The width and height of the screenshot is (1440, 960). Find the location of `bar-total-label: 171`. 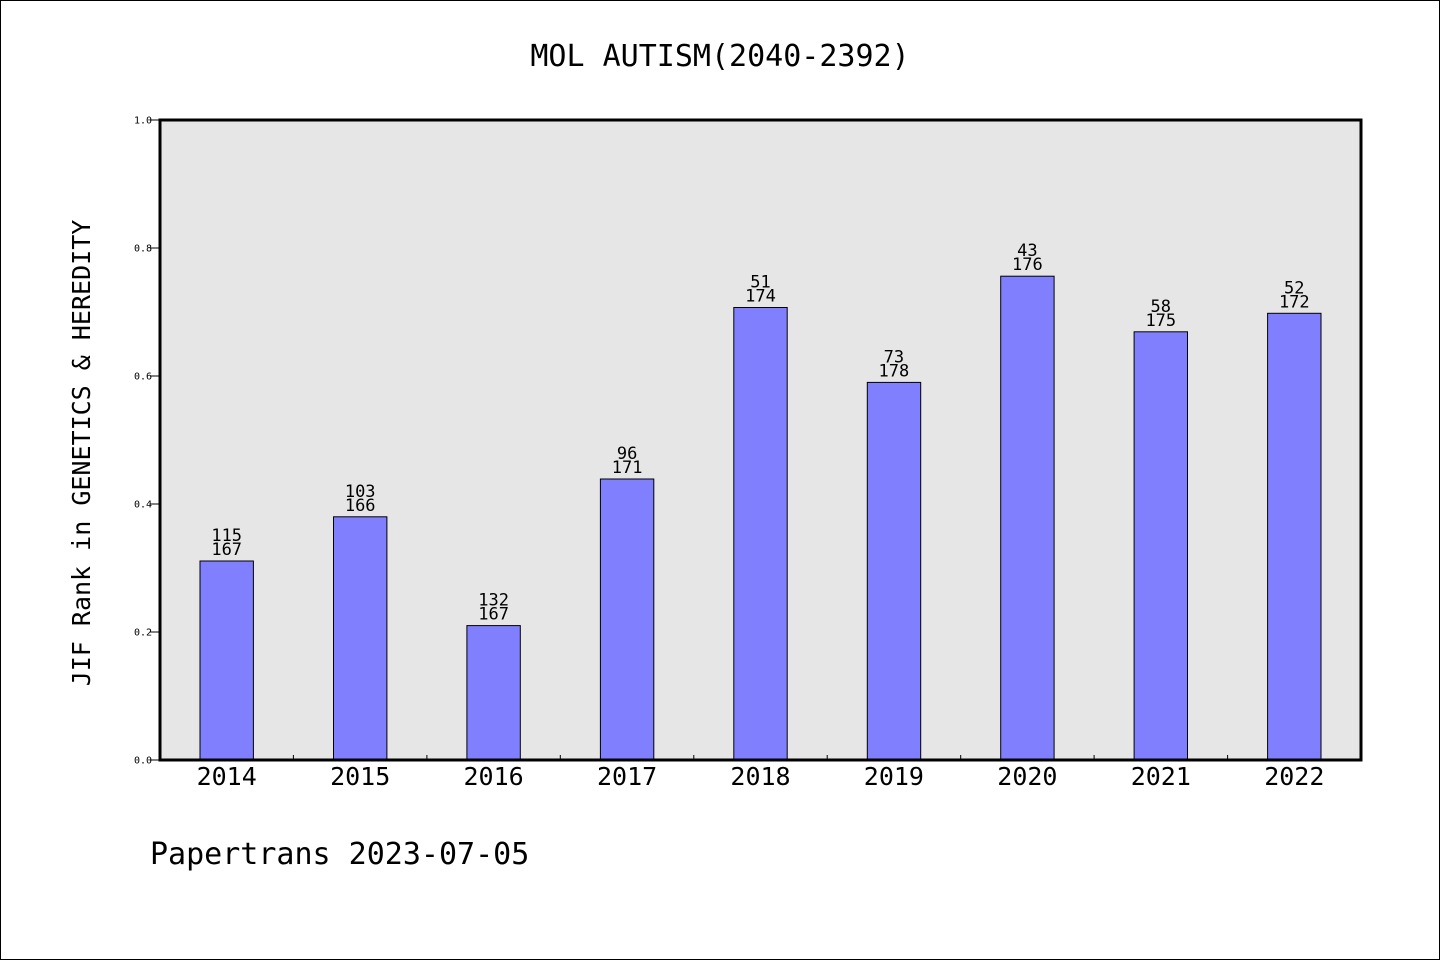

bar-total-label: 171 is located at coordinates (627, 468).